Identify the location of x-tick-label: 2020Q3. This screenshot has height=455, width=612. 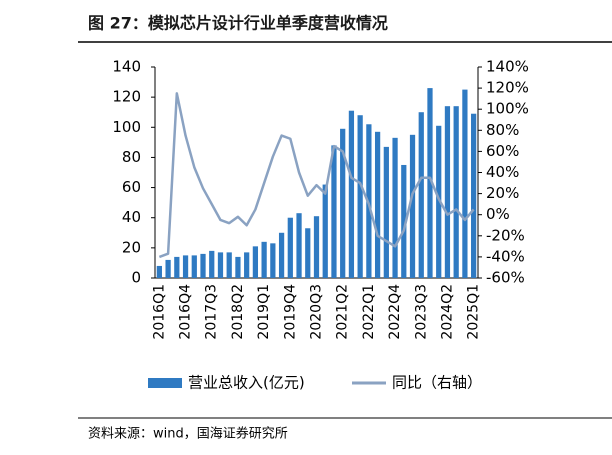
(317, 312).